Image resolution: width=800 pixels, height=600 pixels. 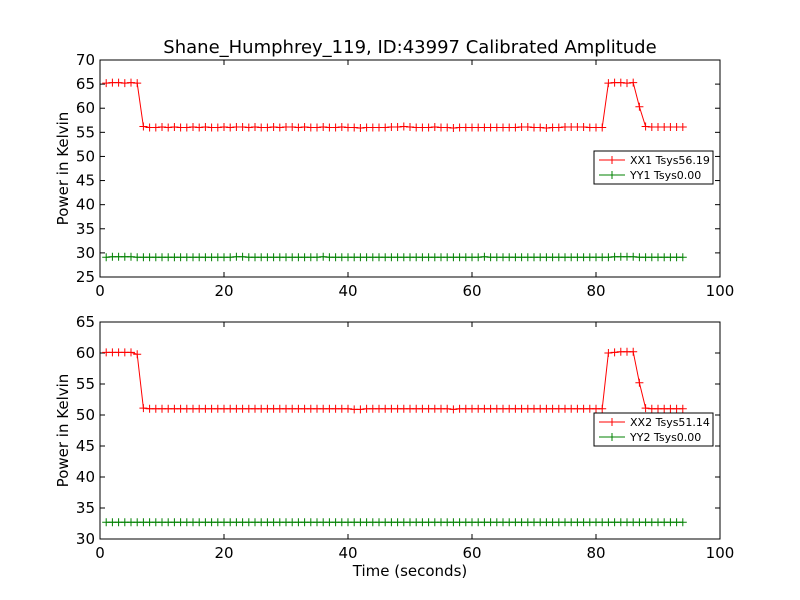 What do you see at coordinates (63, 169) in the screenshot?
I see `chart-0-y-axis-label: Power in Kelvin` at bounding box center [63, 169].